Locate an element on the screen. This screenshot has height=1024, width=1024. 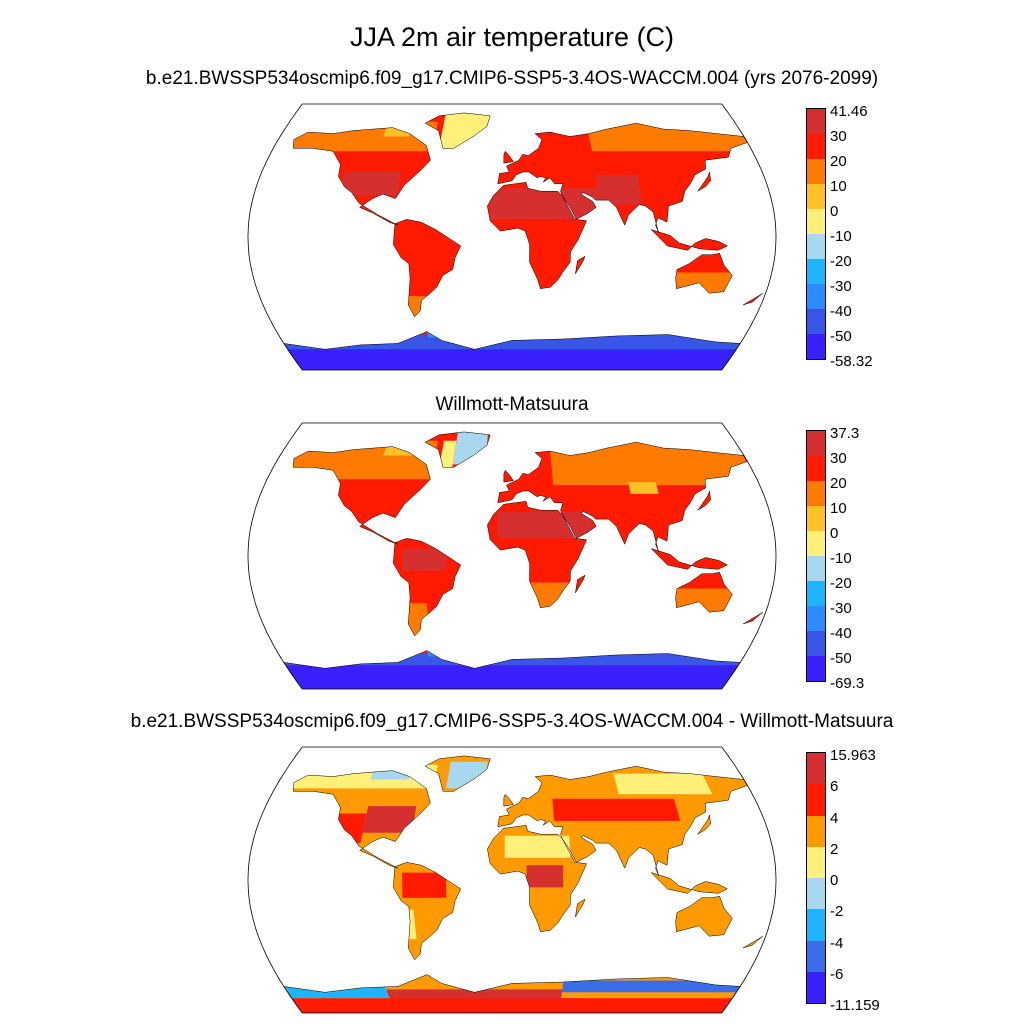
colorbar-tick-label: 37.3 is located at coordinates (845, 433).